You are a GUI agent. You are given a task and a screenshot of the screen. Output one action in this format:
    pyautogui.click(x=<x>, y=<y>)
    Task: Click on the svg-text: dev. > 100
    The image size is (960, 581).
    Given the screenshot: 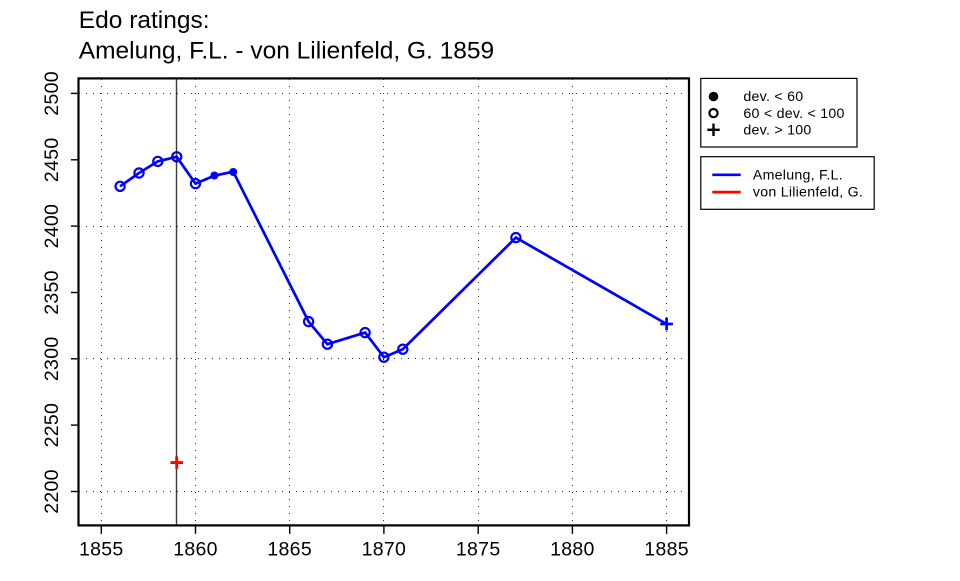 What is the action you would take?
    pyautogui.click(x=777, y=131)
    